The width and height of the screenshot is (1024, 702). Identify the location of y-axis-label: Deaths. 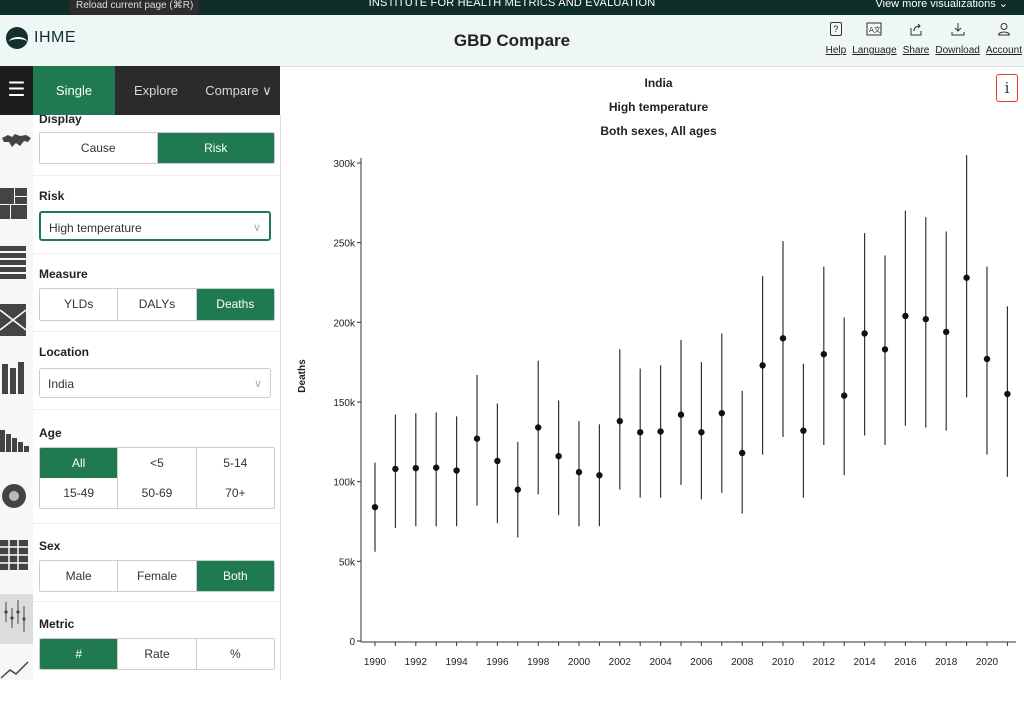
(302, 376).